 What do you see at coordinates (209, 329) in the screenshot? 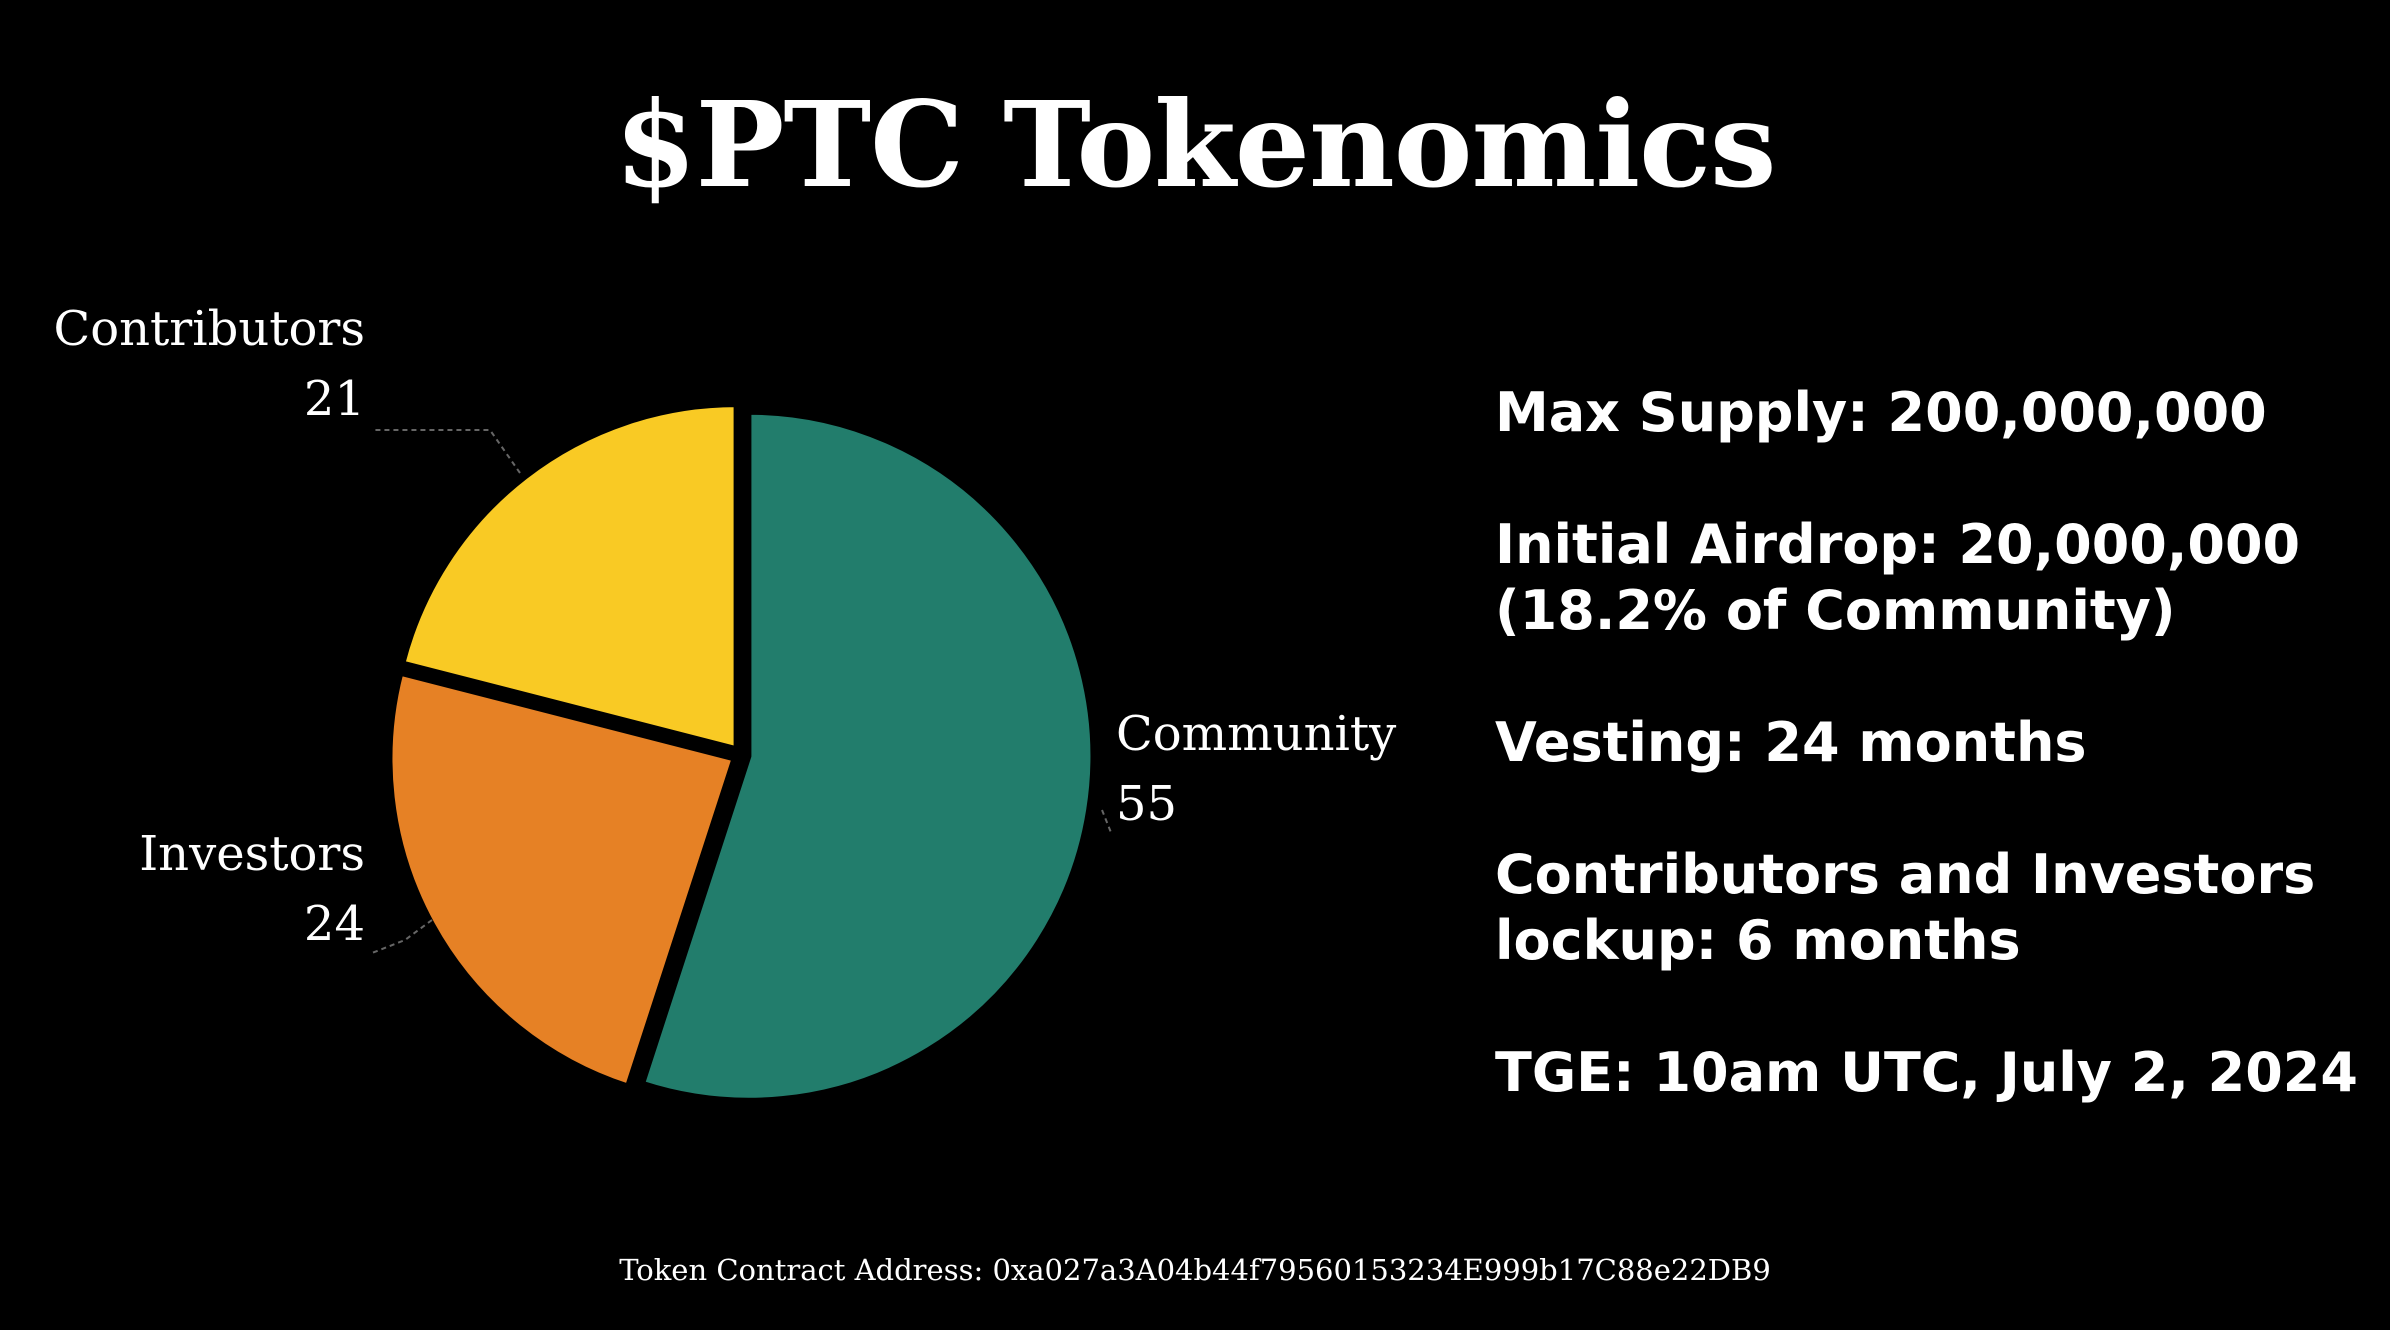
I see `slice-label-contributors: Contributors` at bounding box center [209, 329].